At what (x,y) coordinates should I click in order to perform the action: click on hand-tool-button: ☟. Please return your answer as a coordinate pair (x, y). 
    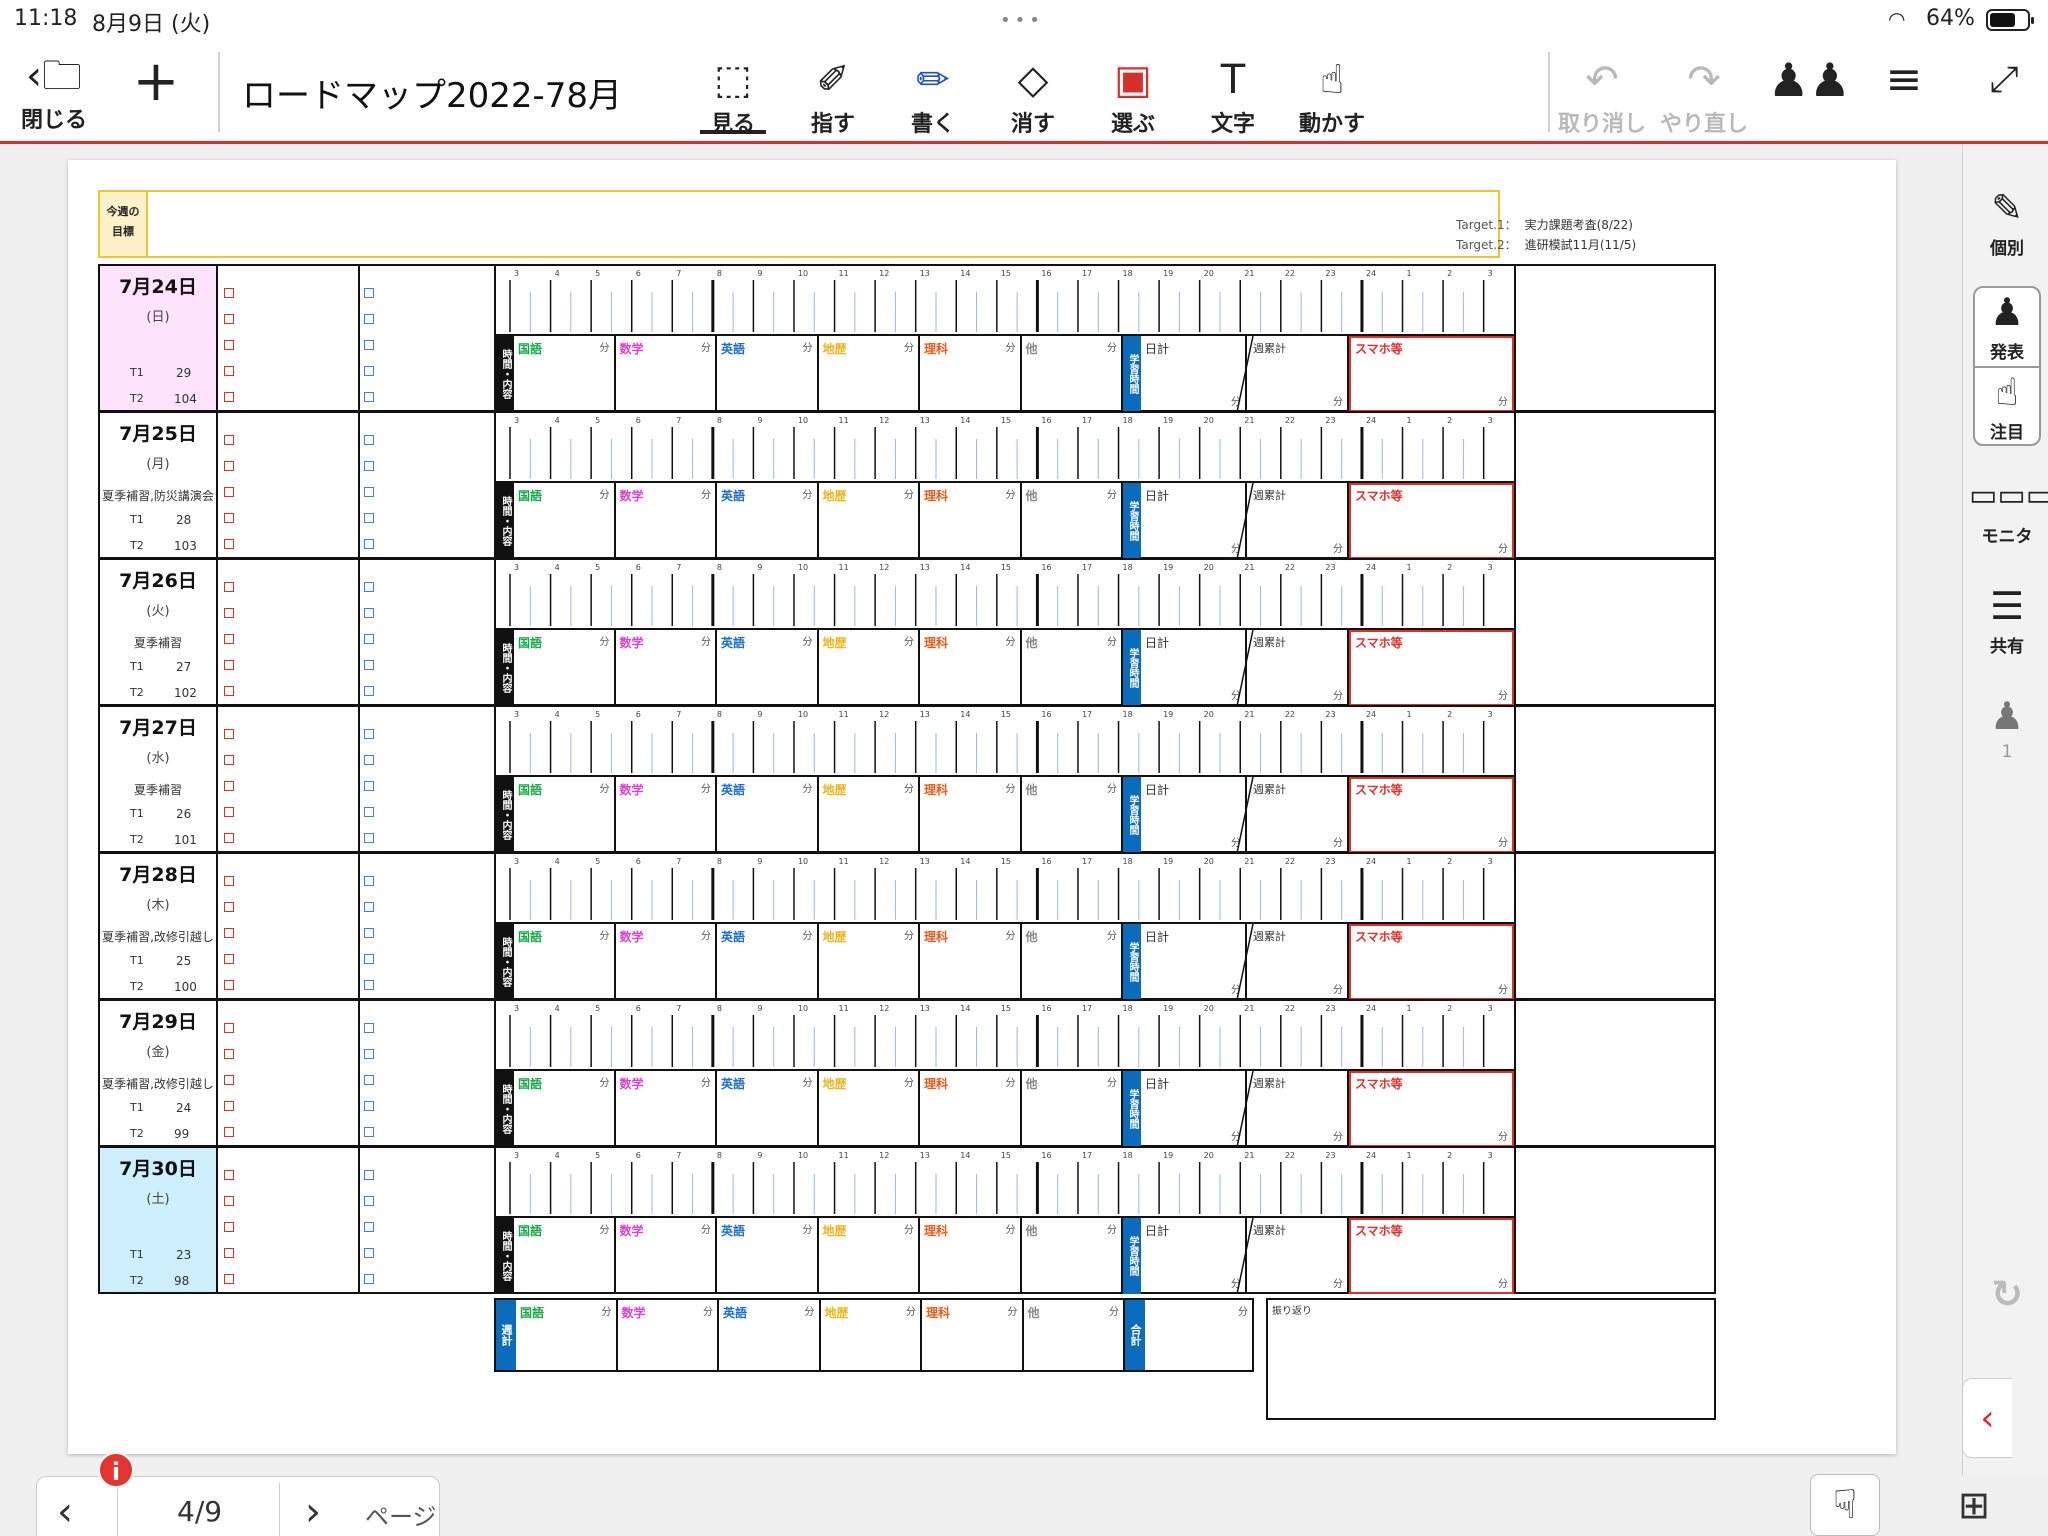
    Looking at the image, I should click on (1845, 1505).